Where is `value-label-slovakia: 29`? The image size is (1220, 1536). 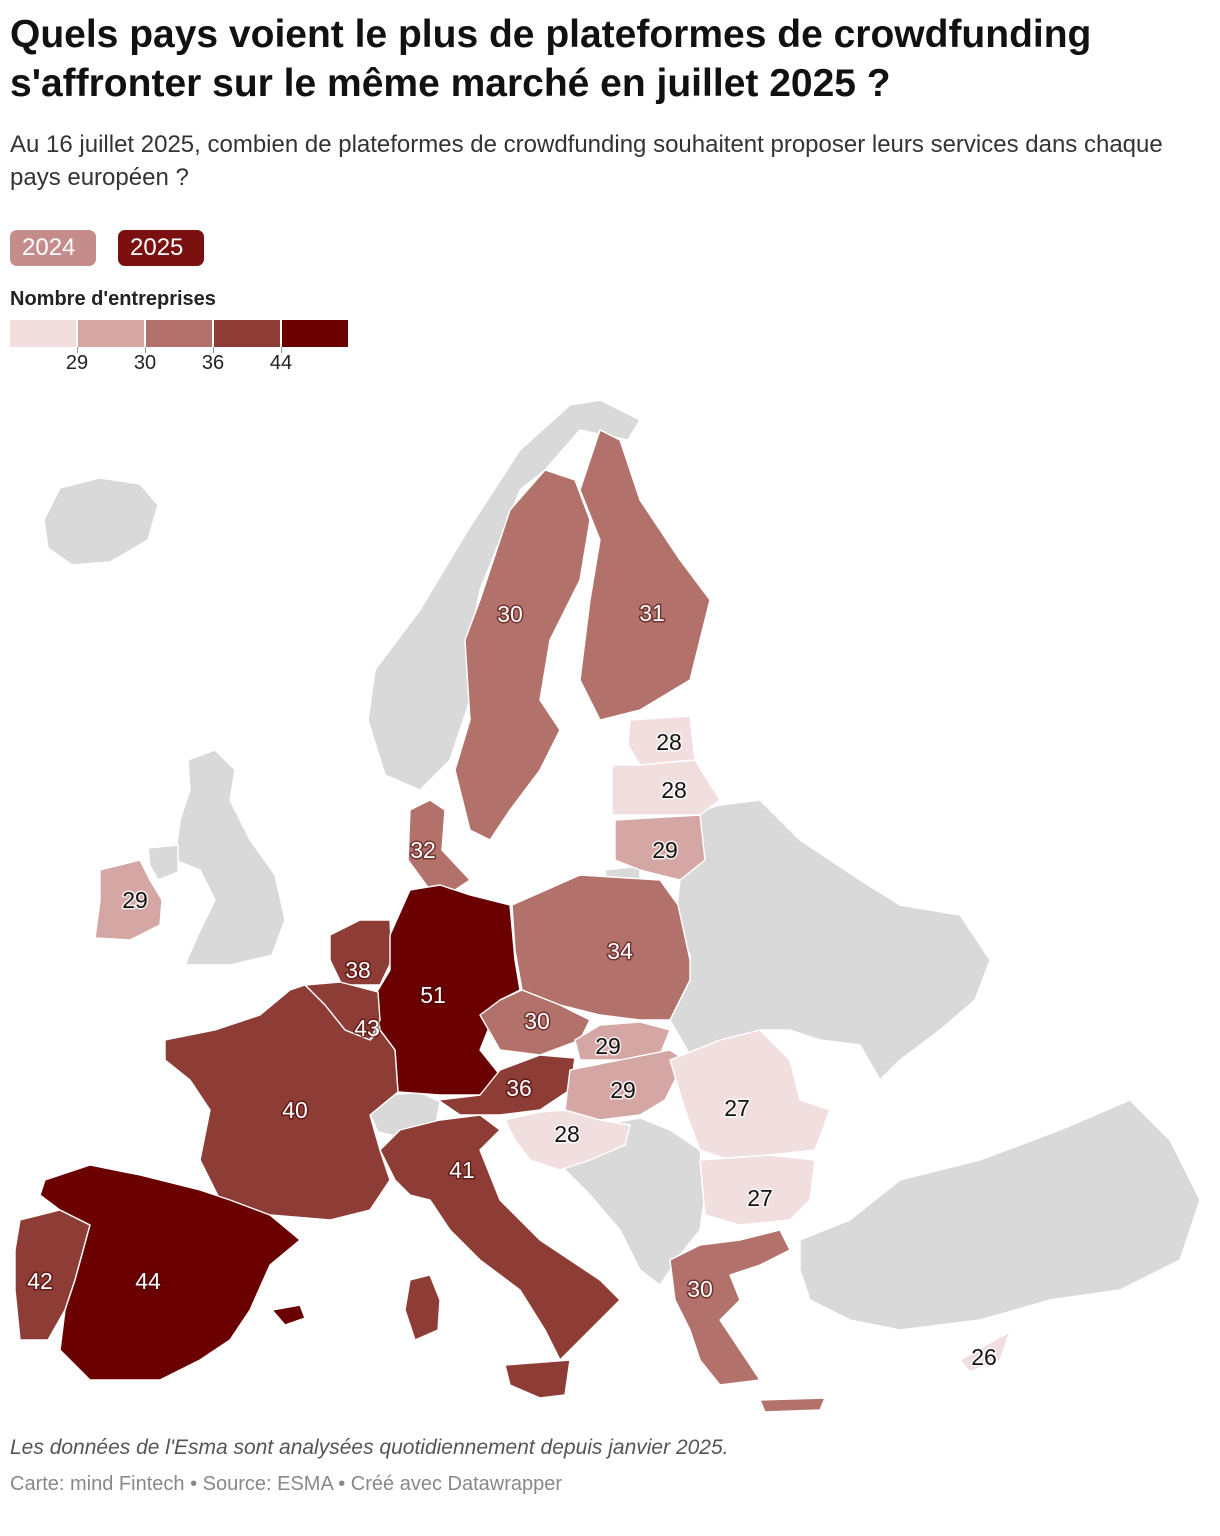
value-label-slovakia: 29 is located at coordinates (608, 1046).